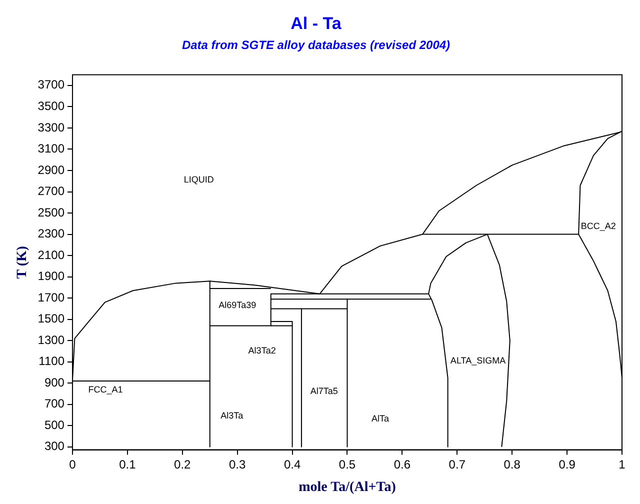 This screenshot has width=640, height=504. What do you see at coordinates (232, 415) in the screenshot?
I see `annotation: Al3Ta` at bounding box center [232, 415].